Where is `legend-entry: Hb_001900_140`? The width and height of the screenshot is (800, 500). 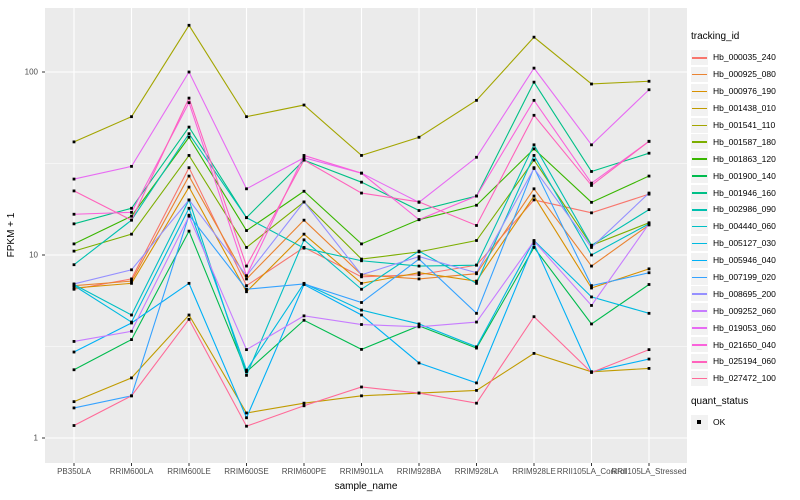 legend-entry: Hb_001900_140 is located at coordinates (745, 175).